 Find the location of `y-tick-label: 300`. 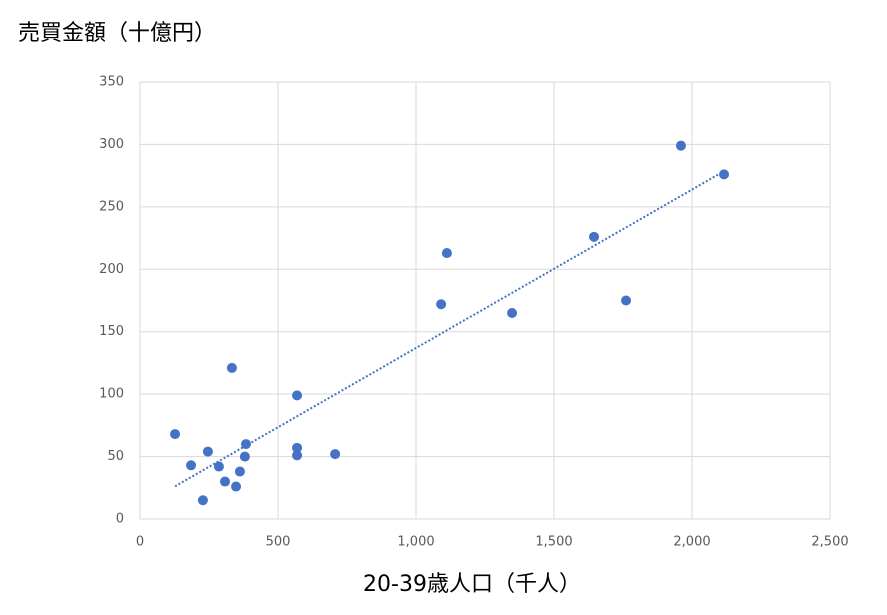

y-tick-label: 300 is located at coordinates (111, 144).